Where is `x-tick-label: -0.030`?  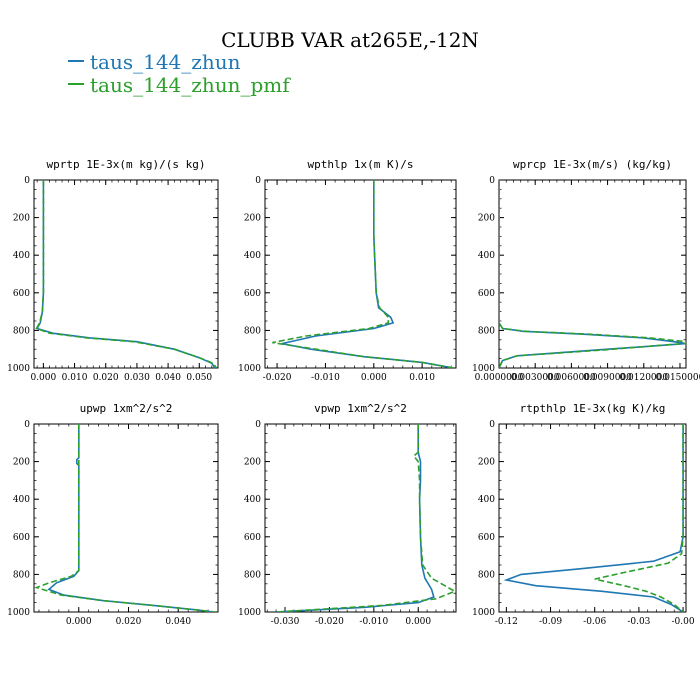
x-tick-label: -0.030 is located at coordinates (285, 622).